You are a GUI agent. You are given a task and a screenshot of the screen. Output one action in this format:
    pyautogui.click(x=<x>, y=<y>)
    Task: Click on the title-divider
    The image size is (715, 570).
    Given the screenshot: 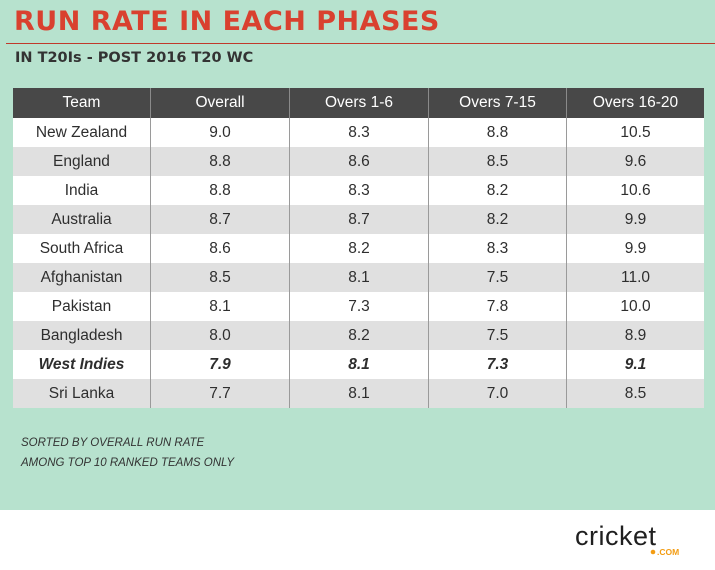 What is the action you would take?
    pyautogui.click(x=360, y=43)
    